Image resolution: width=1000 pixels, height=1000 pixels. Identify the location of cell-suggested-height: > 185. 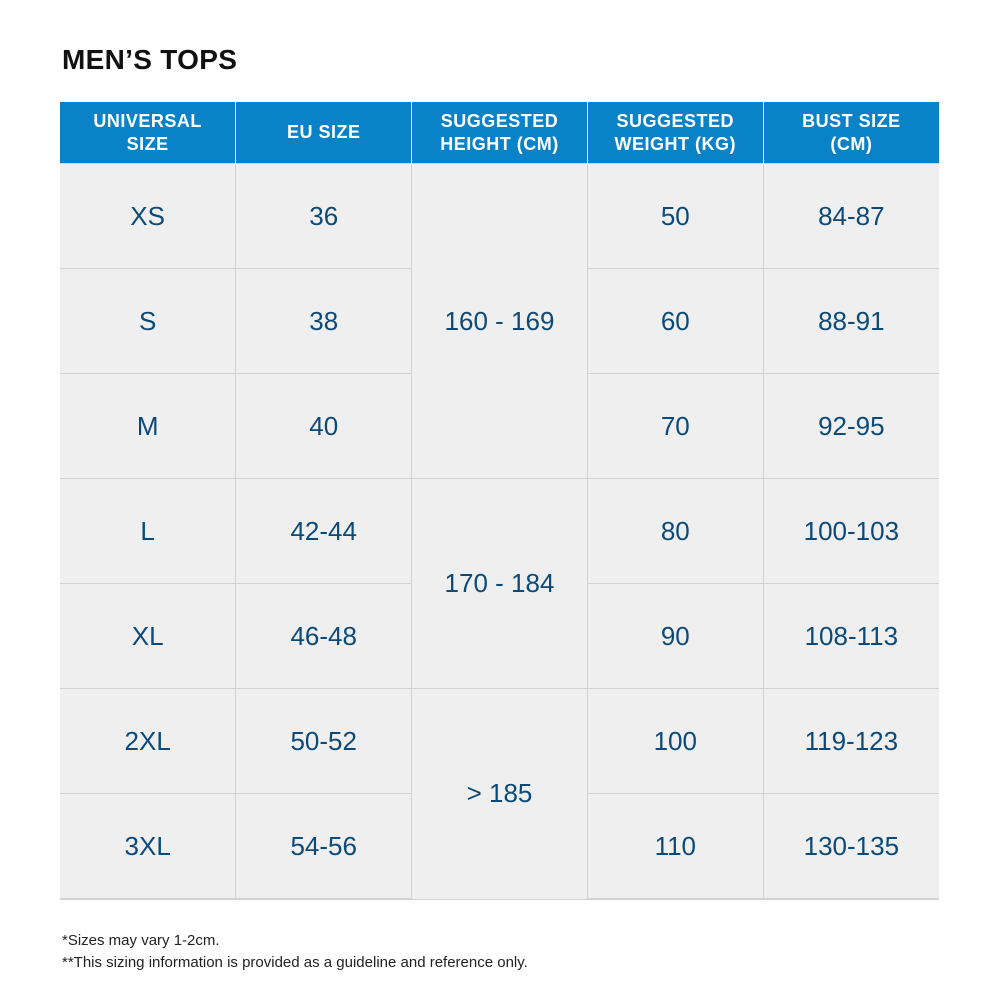
(499, 794).